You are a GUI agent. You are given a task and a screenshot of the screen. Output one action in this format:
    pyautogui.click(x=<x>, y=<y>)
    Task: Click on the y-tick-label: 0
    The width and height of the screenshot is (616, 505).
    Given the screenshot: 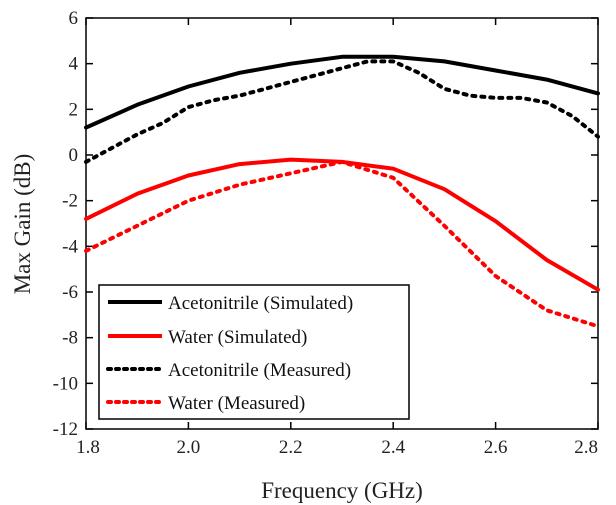 What is the action you would take?
    pyautogui.click(x=74, y=155)
    